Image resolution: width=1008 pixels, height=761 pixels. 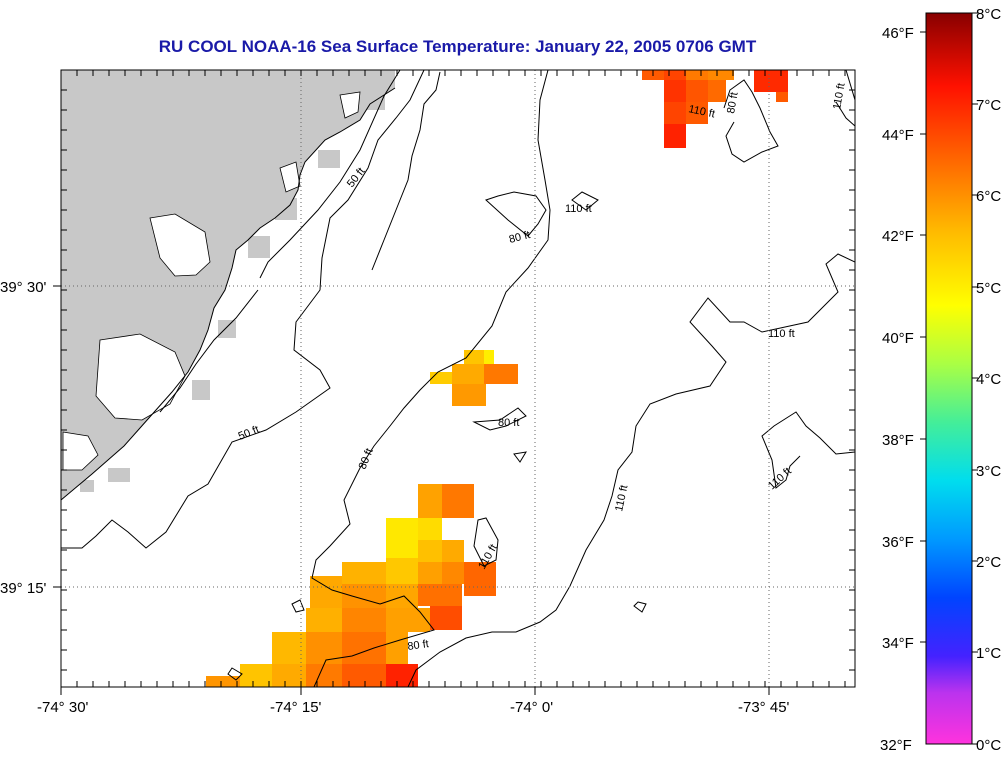 I want to click on colorbar-f-label: 40°F, so click(x=898, y=338).